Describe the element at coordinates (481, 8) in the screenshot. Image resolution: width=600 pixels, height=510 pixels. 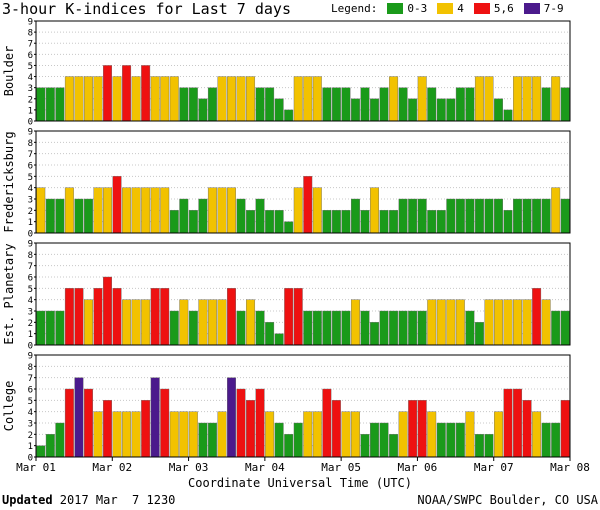
I see `legend-swatch-red` at that location.